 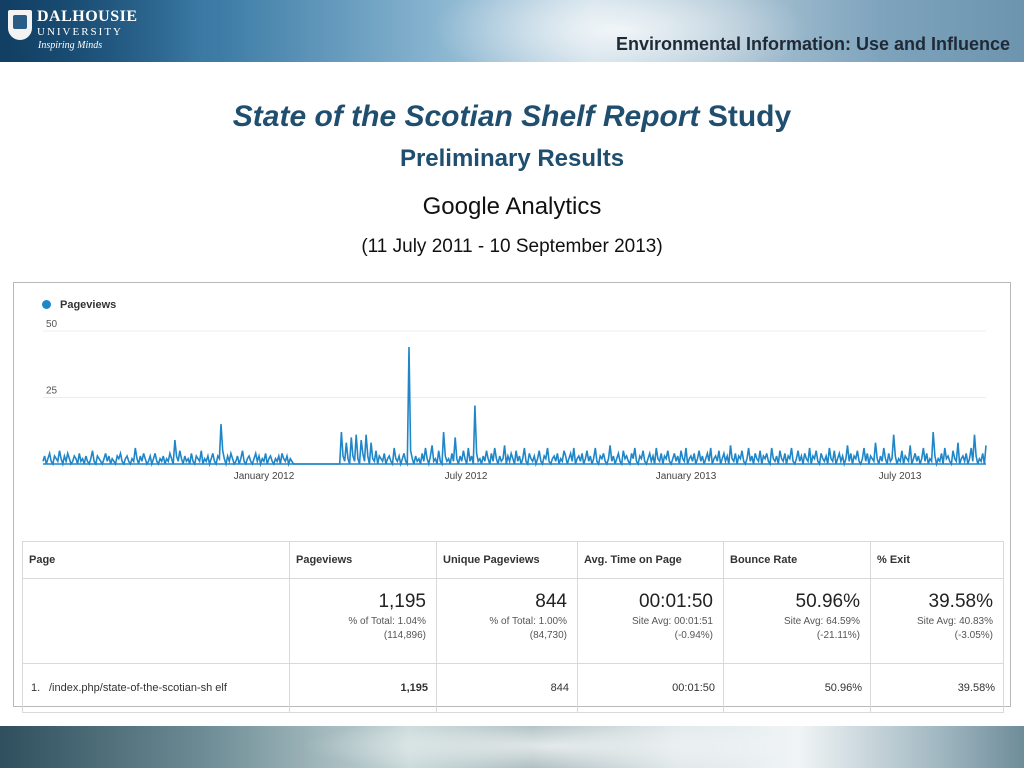 I want to click on summary-bounce: 50.96% Site Avg: 64.59% (-21.11%), so click(x=797, y=621).